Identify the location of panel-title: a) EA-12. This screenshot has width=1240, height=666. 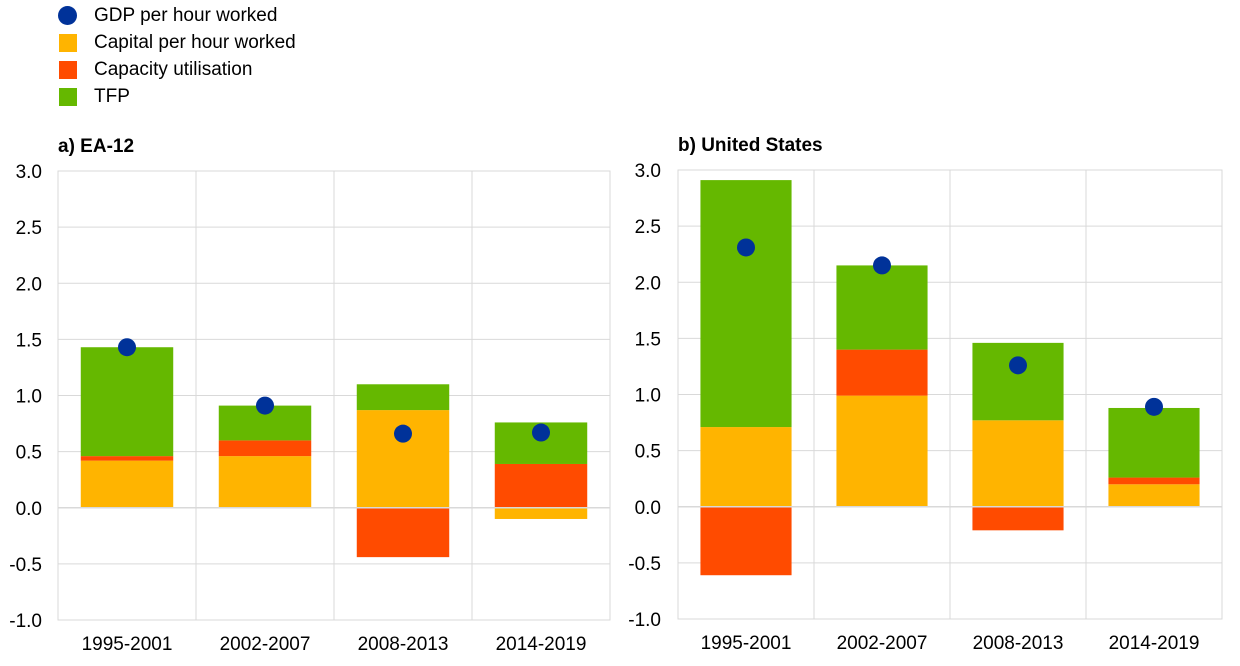
(96, 146).